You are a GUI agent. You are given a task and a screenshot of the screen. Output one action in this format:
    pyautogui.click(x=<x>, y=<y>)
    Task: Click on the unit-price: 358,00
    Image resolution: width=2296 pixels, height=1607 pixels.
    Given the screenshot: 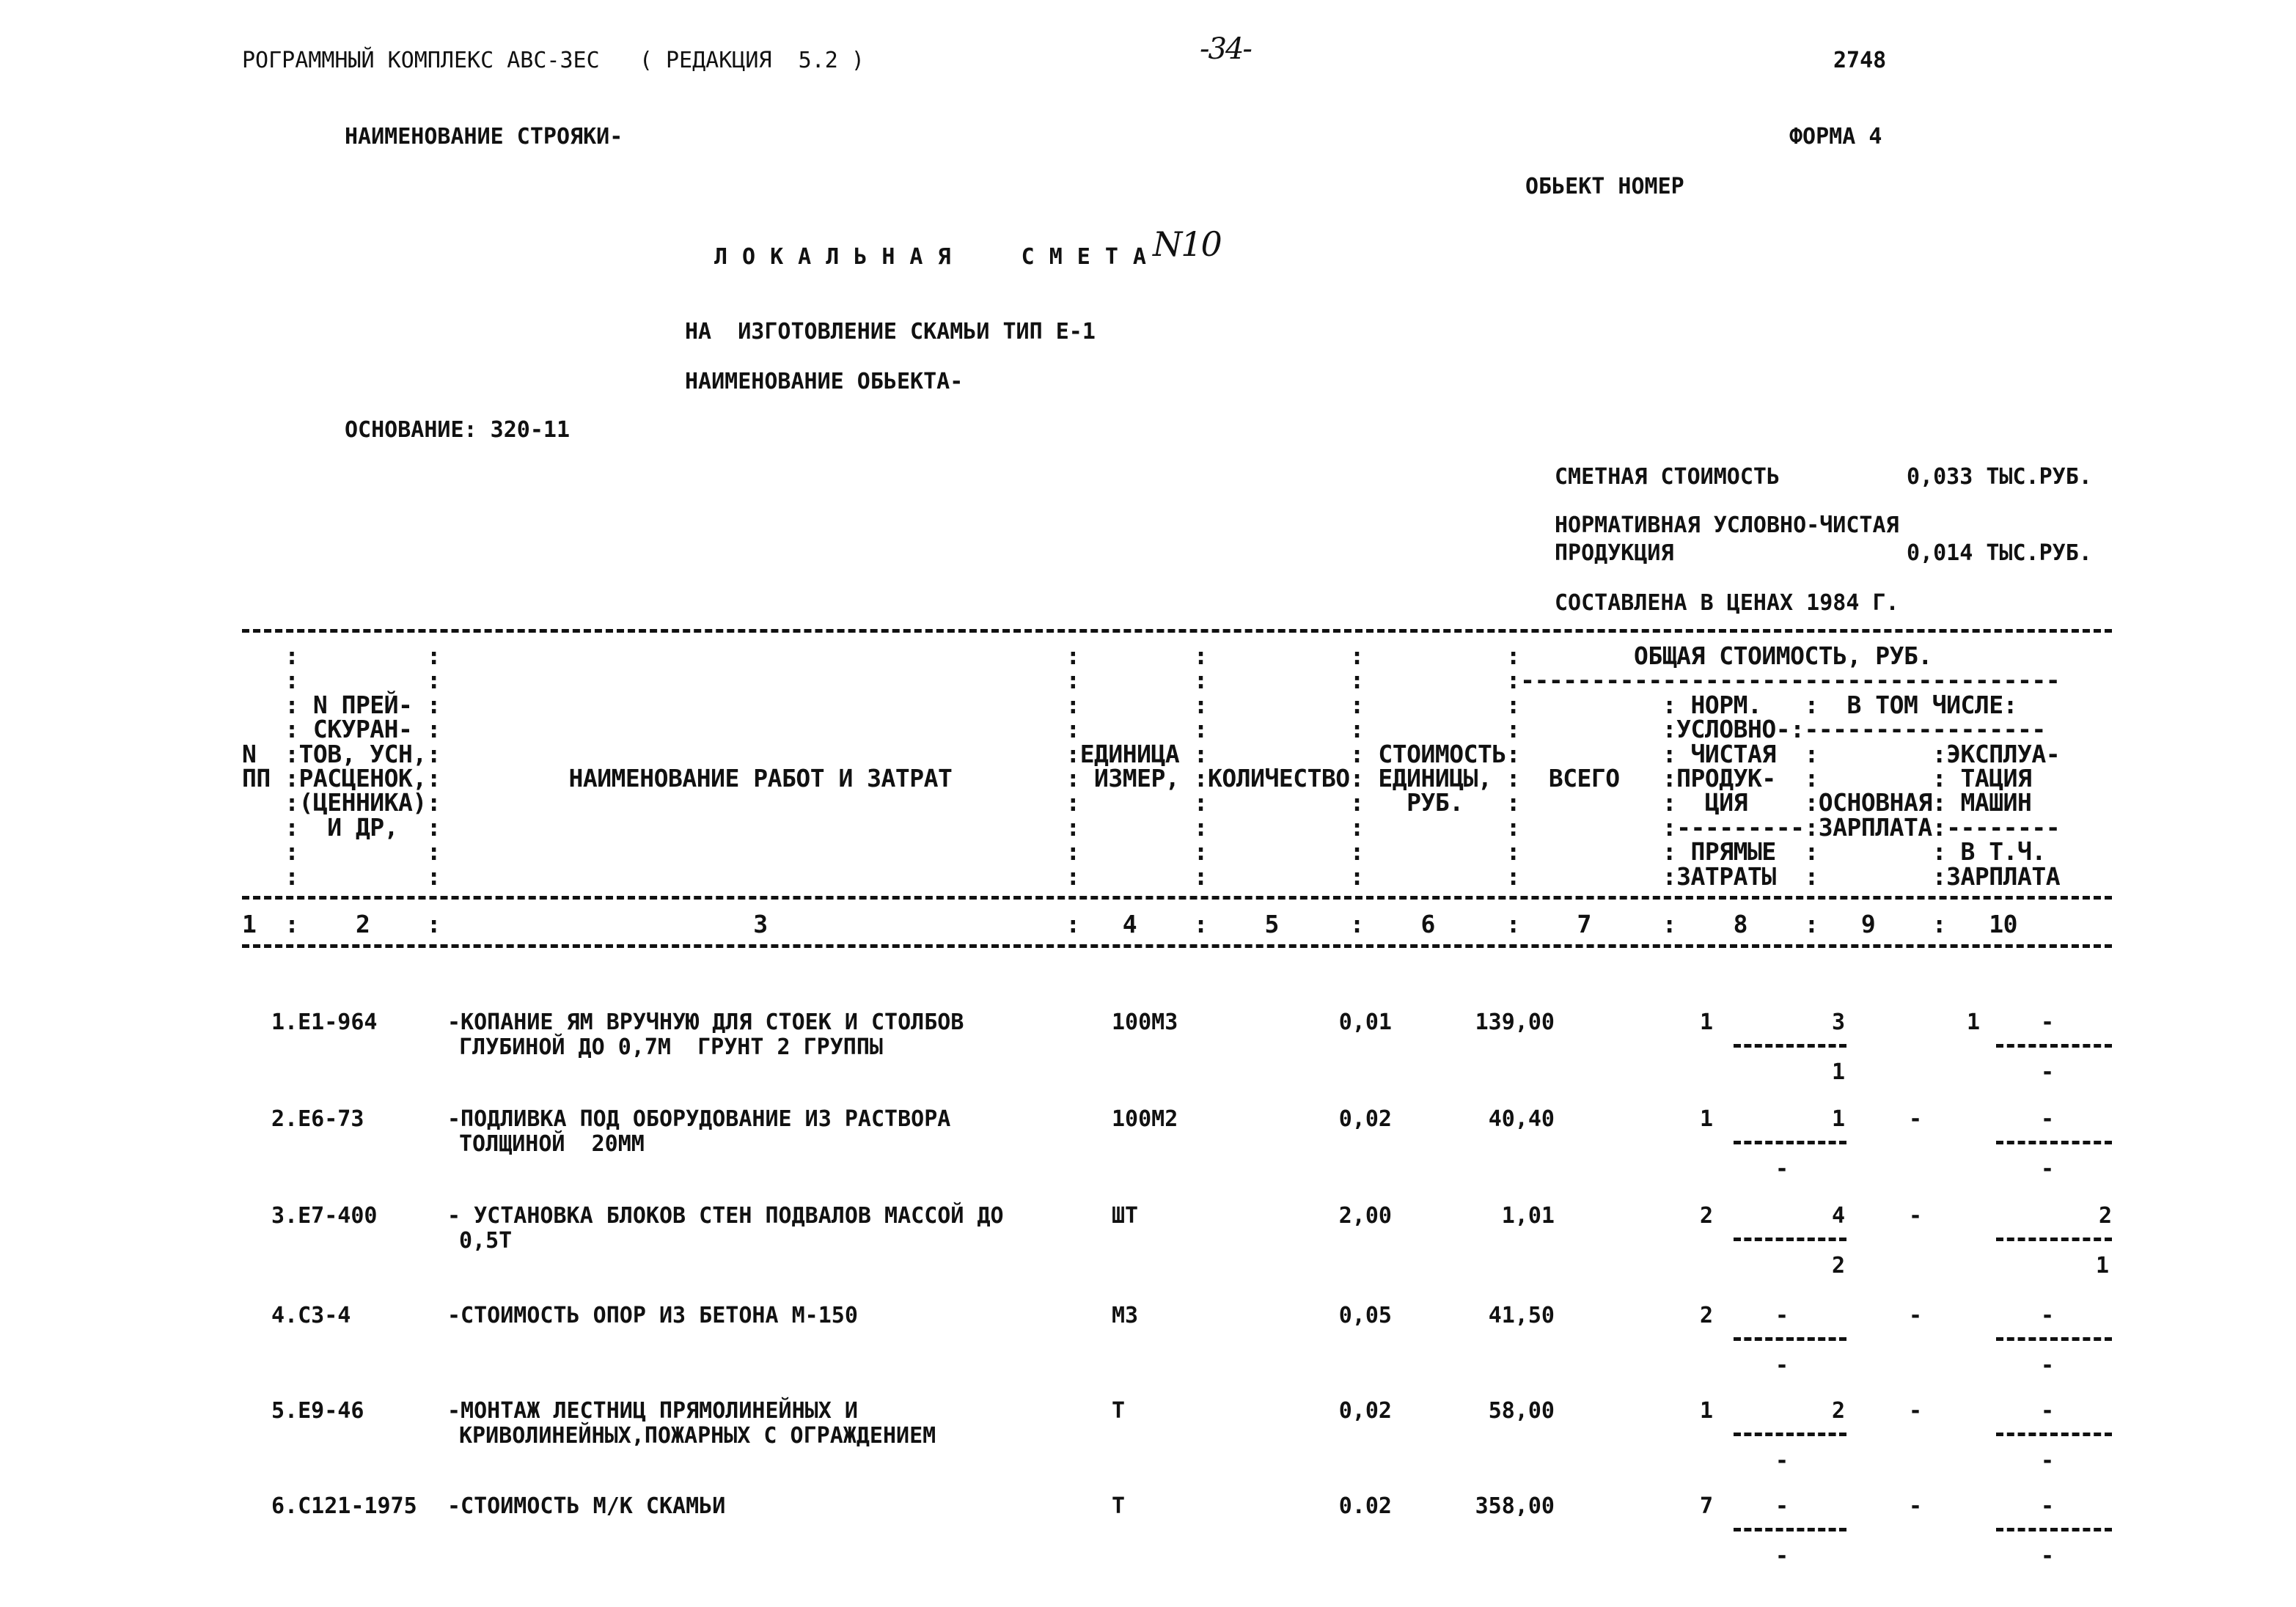 What is the action you would take?
    pyautogui.click(x=1515, y=1506)
    